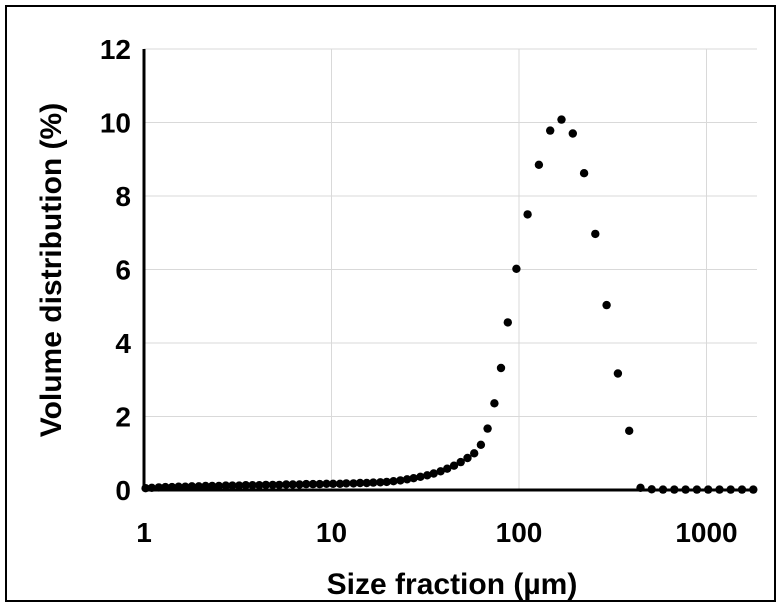  What do you see at coordinates (519, 532) in the screenshot?
I see `x-tick-label: 100` at bounding box center [519, 532].